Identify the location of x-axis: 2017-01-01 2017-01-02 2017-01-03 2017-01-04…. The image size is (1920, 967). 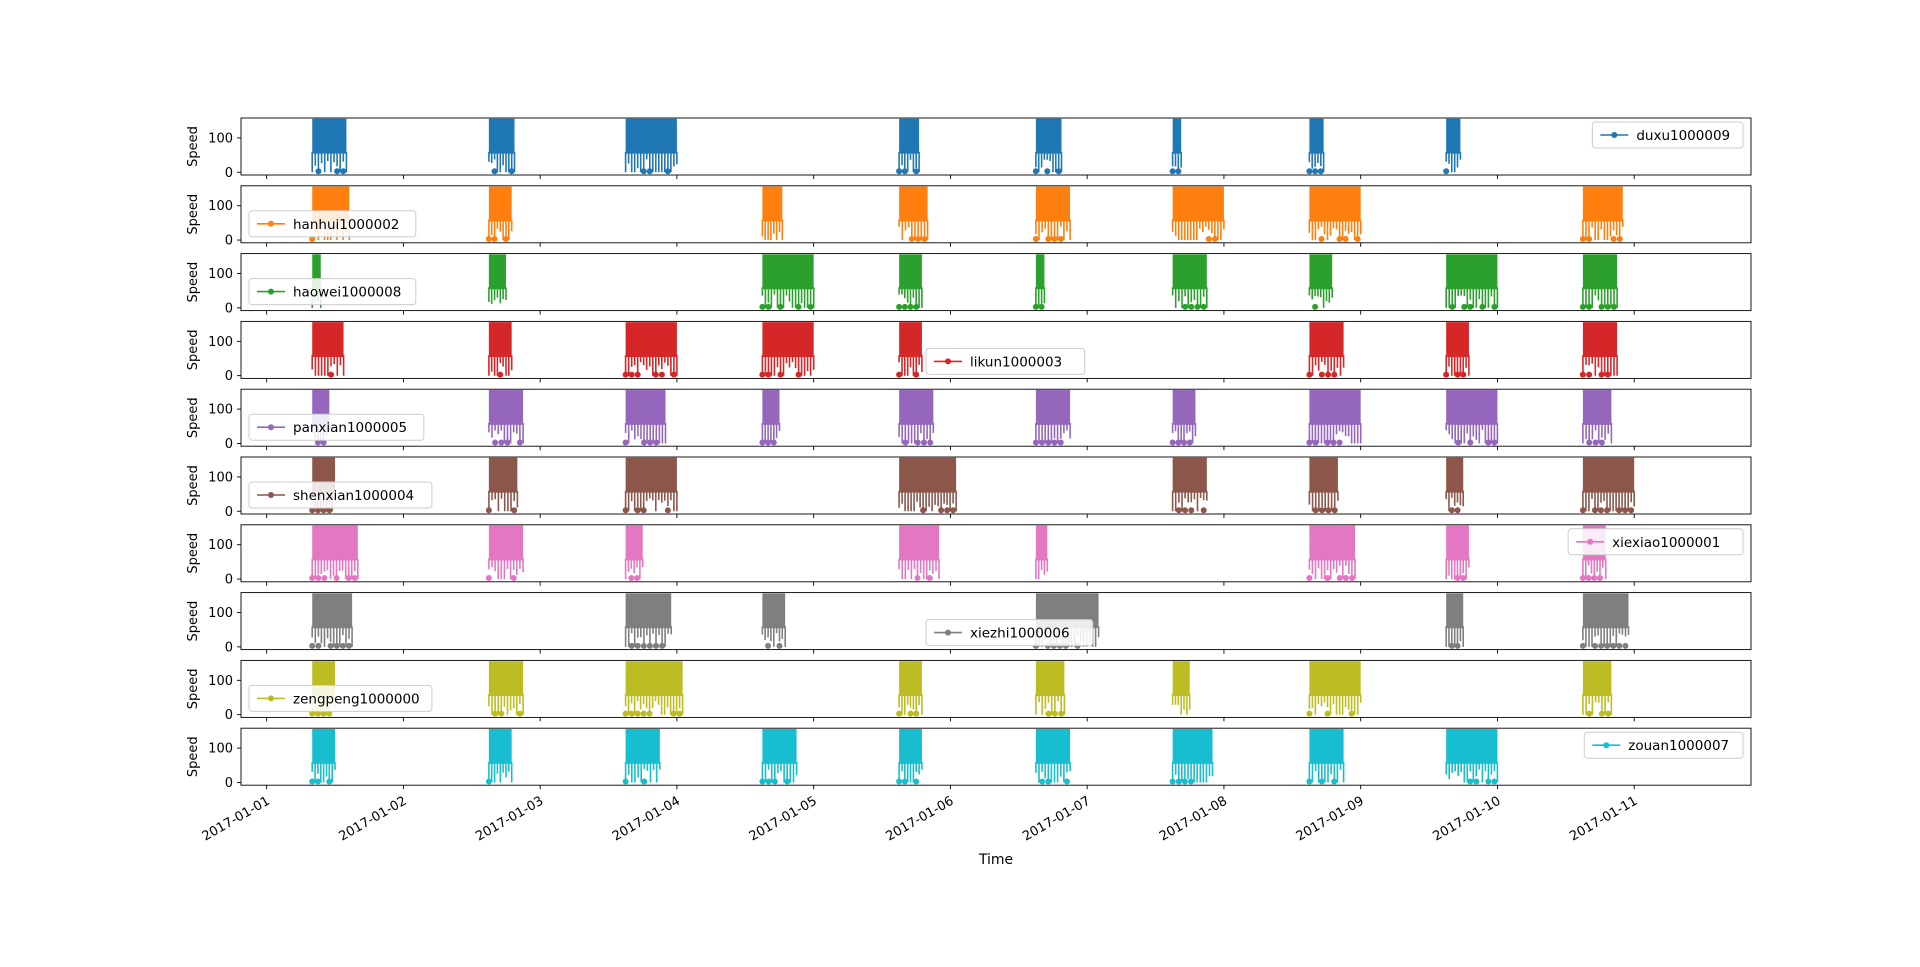
(920, 819).